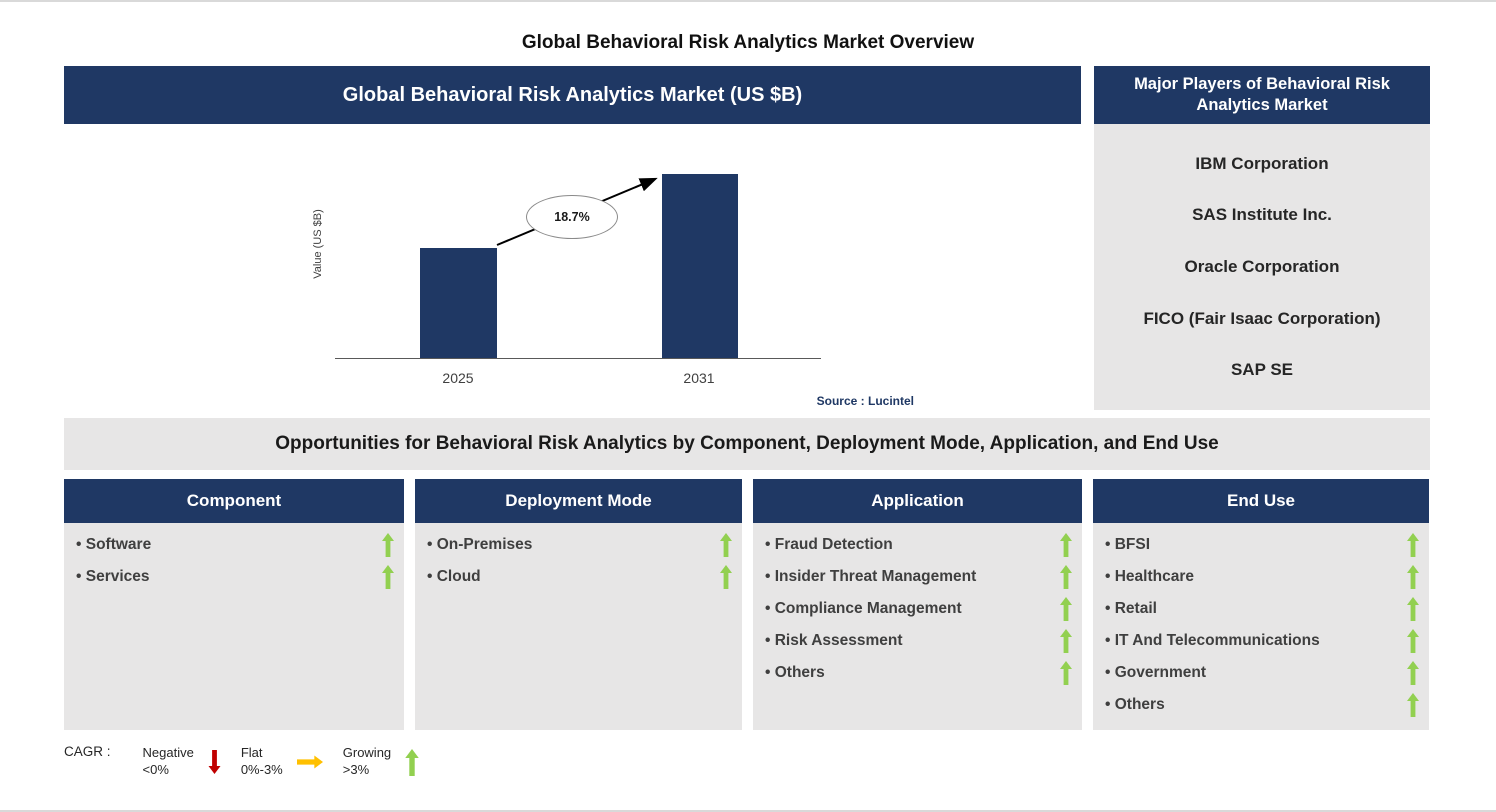 The image size is (1496, 812). I want to click on legend-item-flat: Flat 0%-3%, so click(282, 762).